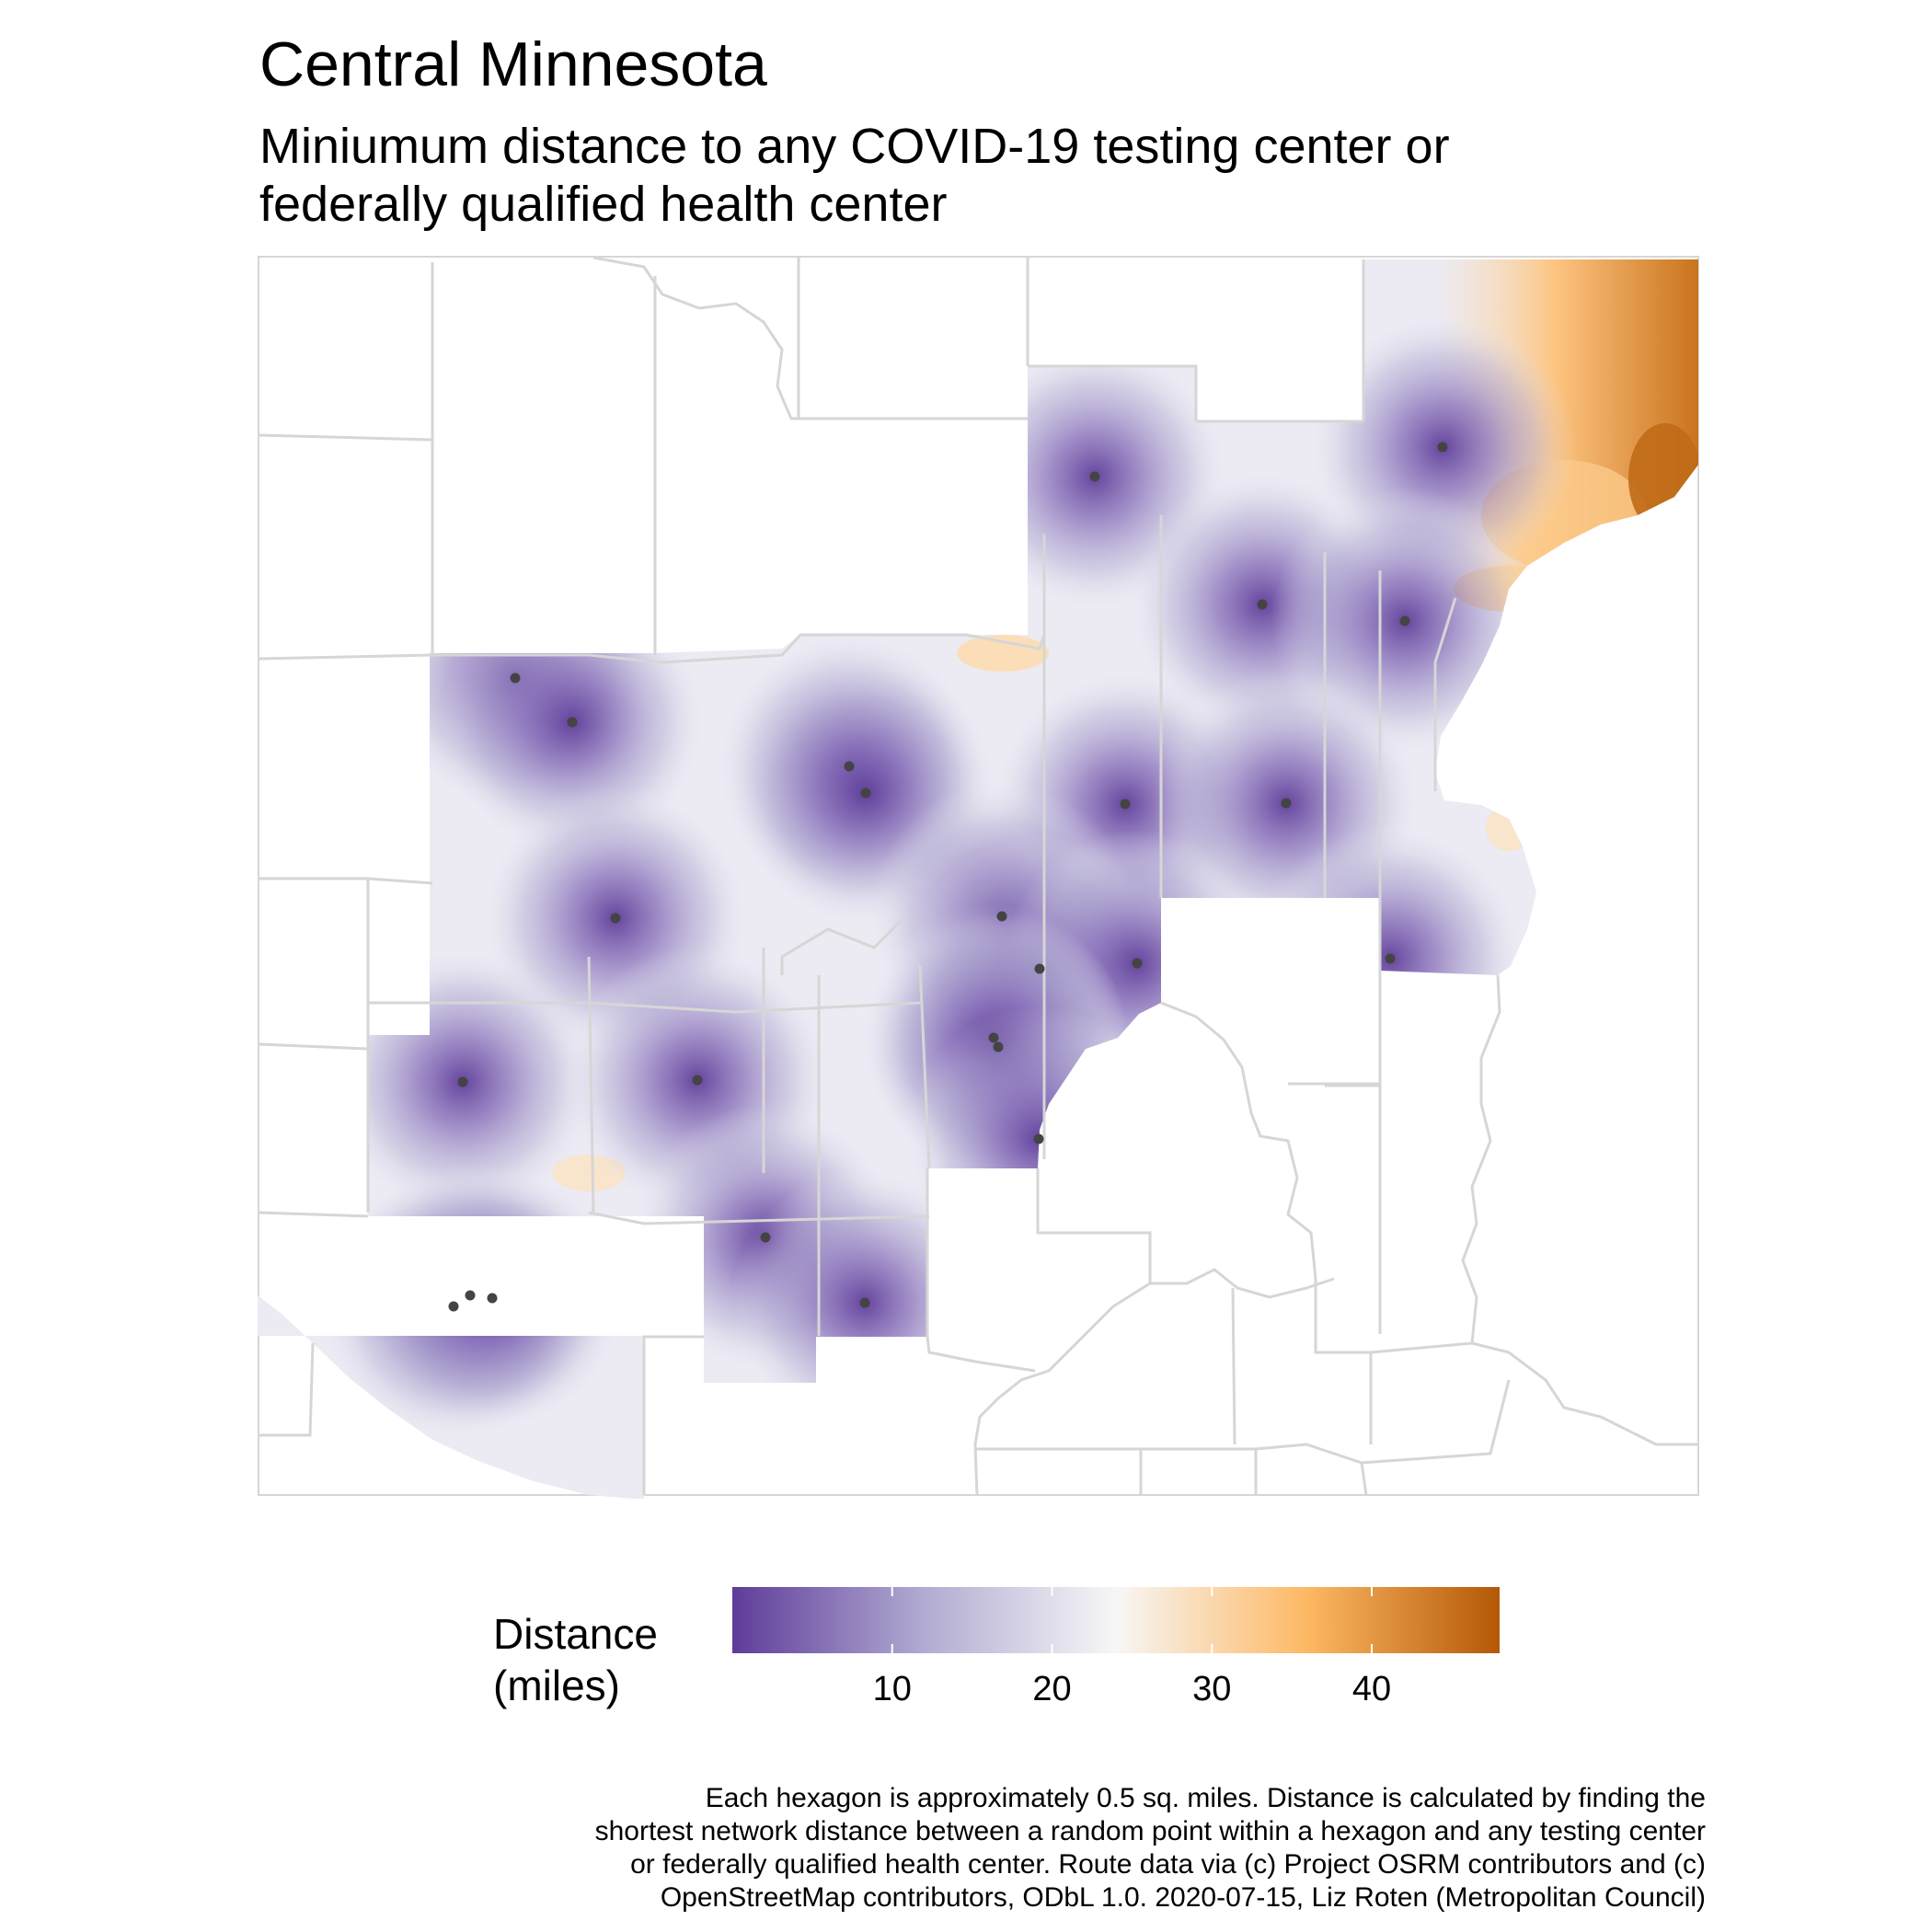 This screenshot has height=1932, width=1932. I want to click on map-title: Central Minnesota, so click(513, 64).